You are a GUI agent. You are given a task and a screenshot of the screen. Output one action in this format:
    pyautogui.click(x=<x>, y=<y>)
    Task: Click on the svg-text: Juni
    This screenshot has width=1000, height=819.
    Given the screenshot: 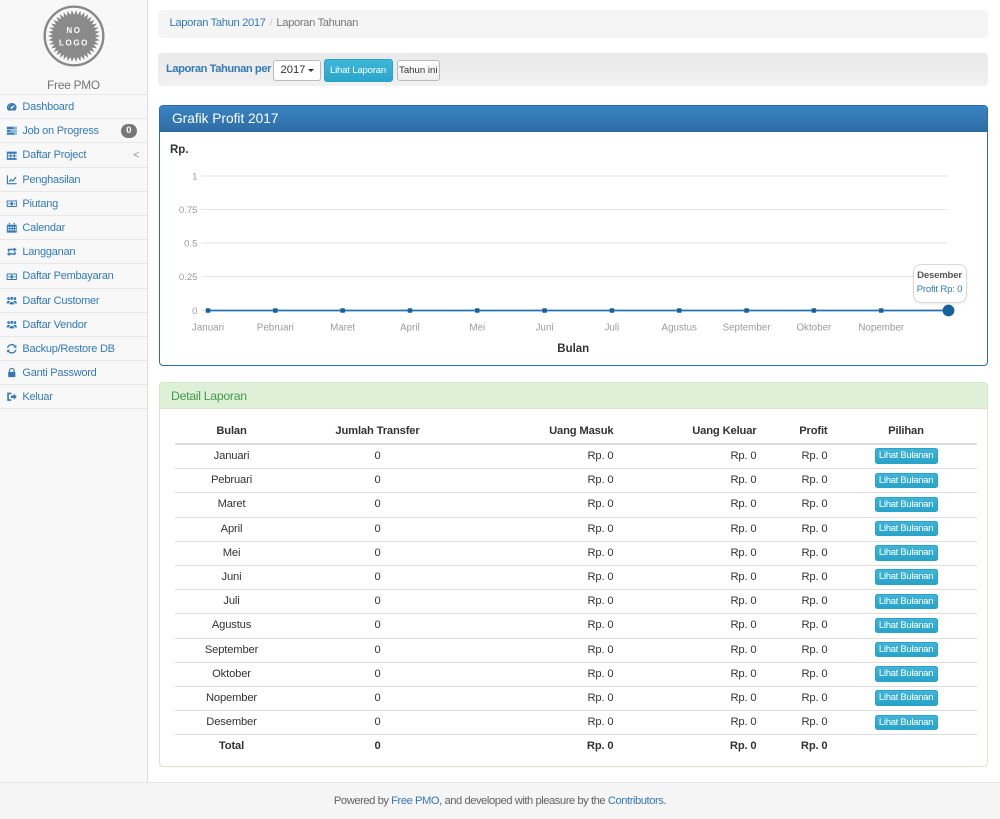 What is the action you would take?
    pyautogui.click(x=544, y=327)
    